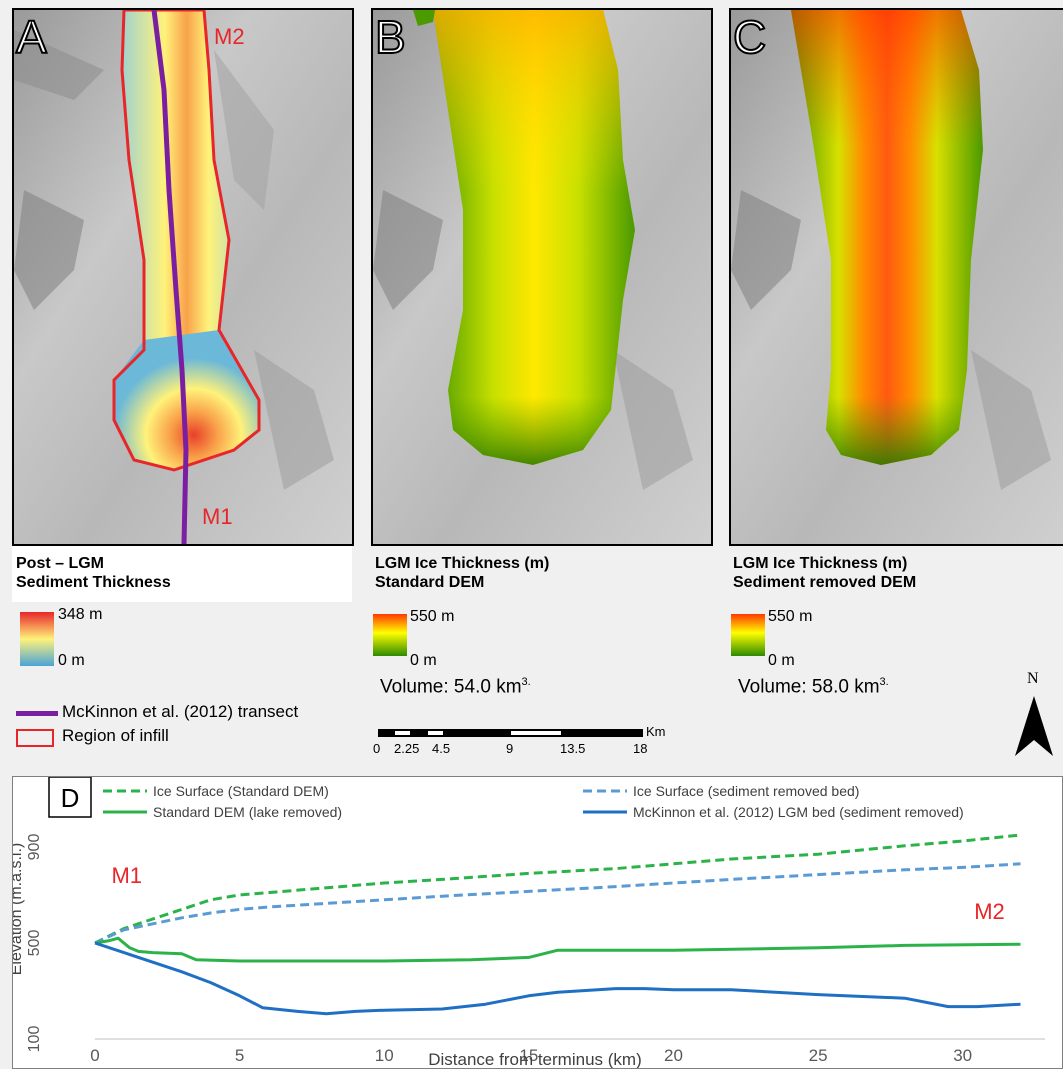 The image size is (1063, 1069). What do you see at coordinates (93, 573) in the screenshot?
I see `legend-title-a: Post – LGM Sediment Thickness` at bounding box center [93, 573].